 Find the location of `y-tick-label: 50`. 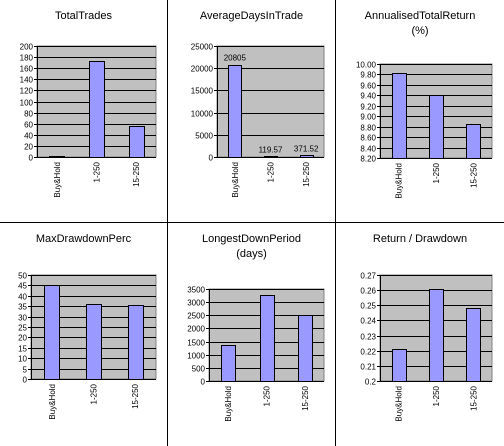

y-tick-label: 50 is located at coordinates (22, 276).